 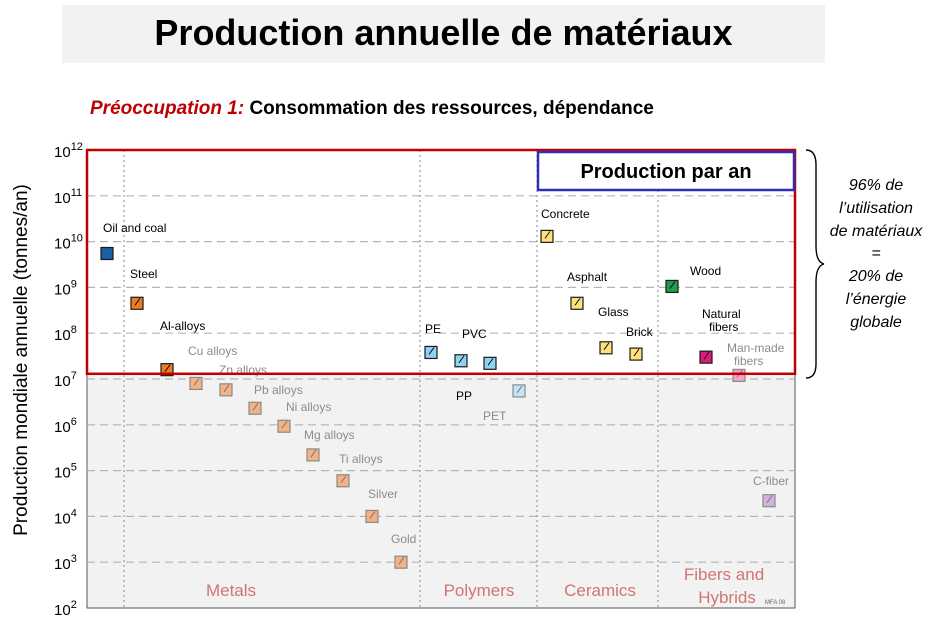 I want to click on tick-exponent: 2, so click(x=74, y=605).